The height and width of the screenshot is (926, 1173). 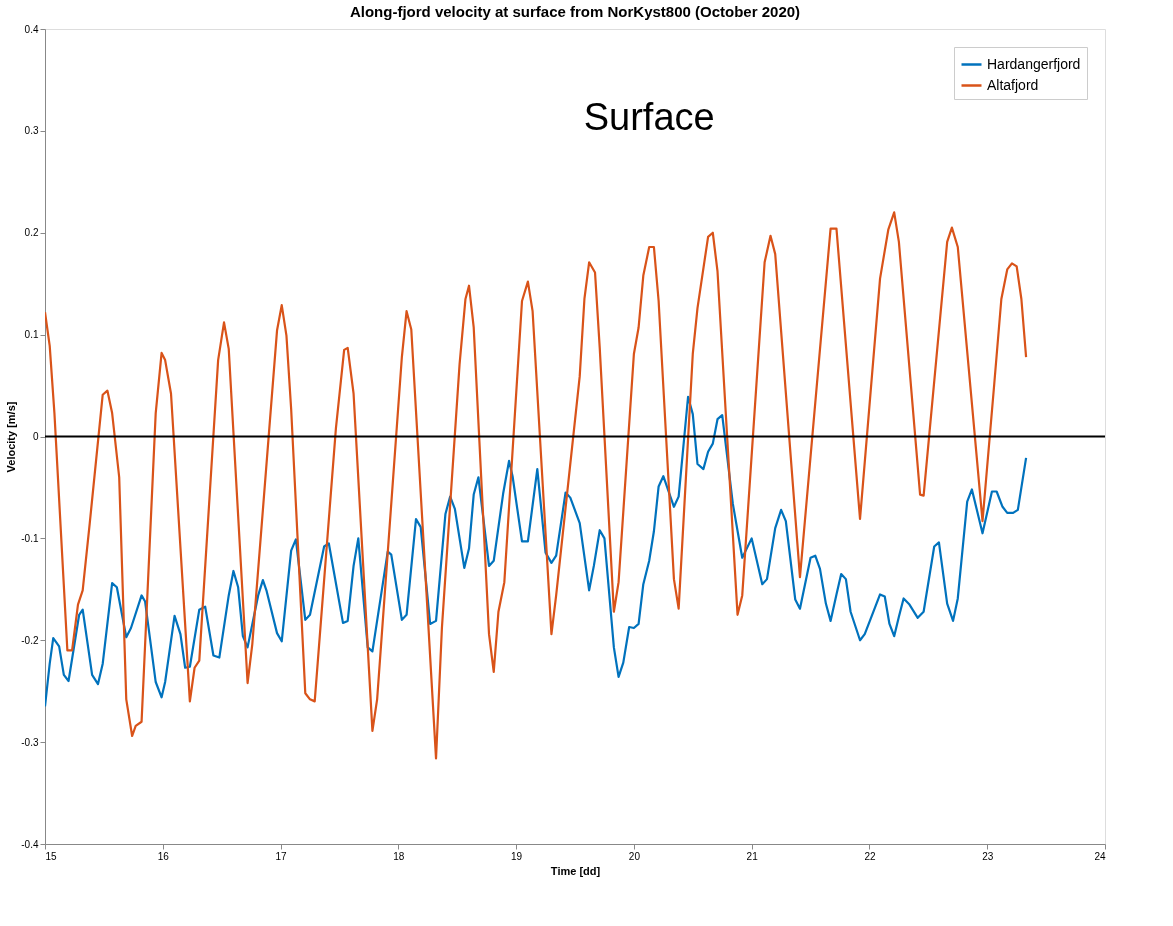 What do you see at coordinates (752, 856) in the screenshot?
I see `x-tick-label: 21` at bounding box center [752, 856].